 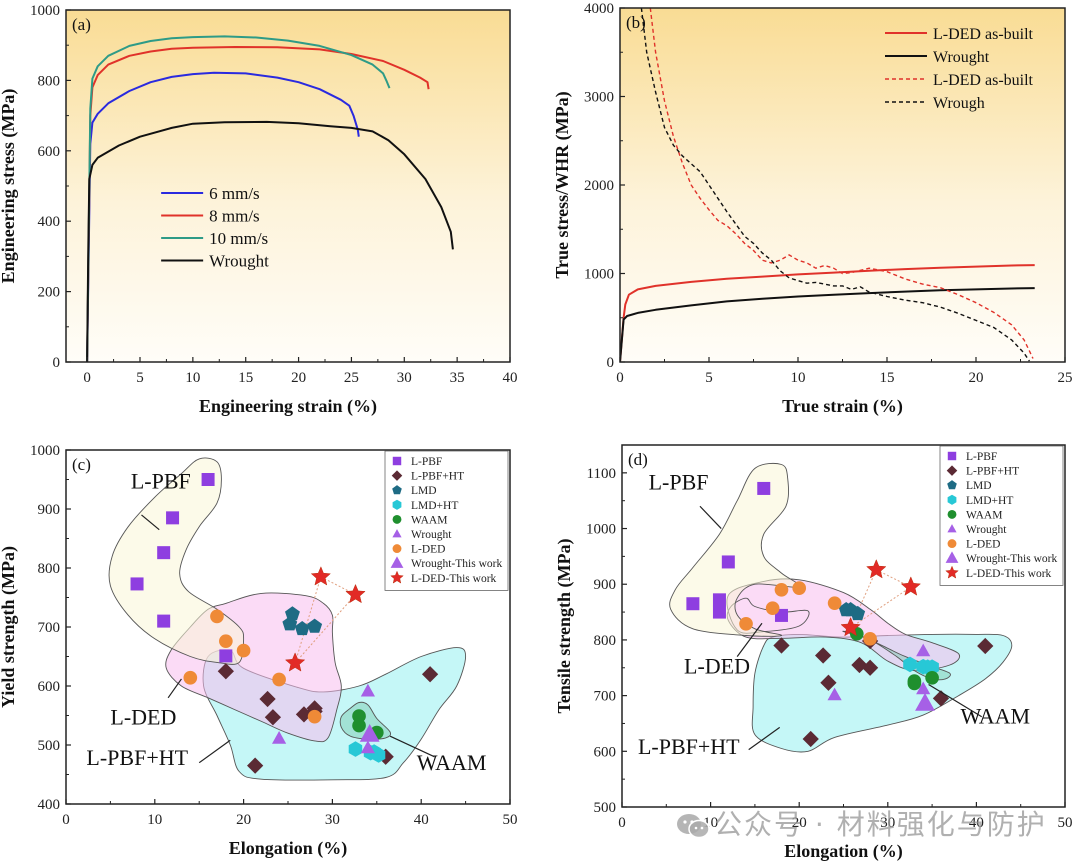 I want to click on x-tick-label: 10, so click(x=154, y=820).